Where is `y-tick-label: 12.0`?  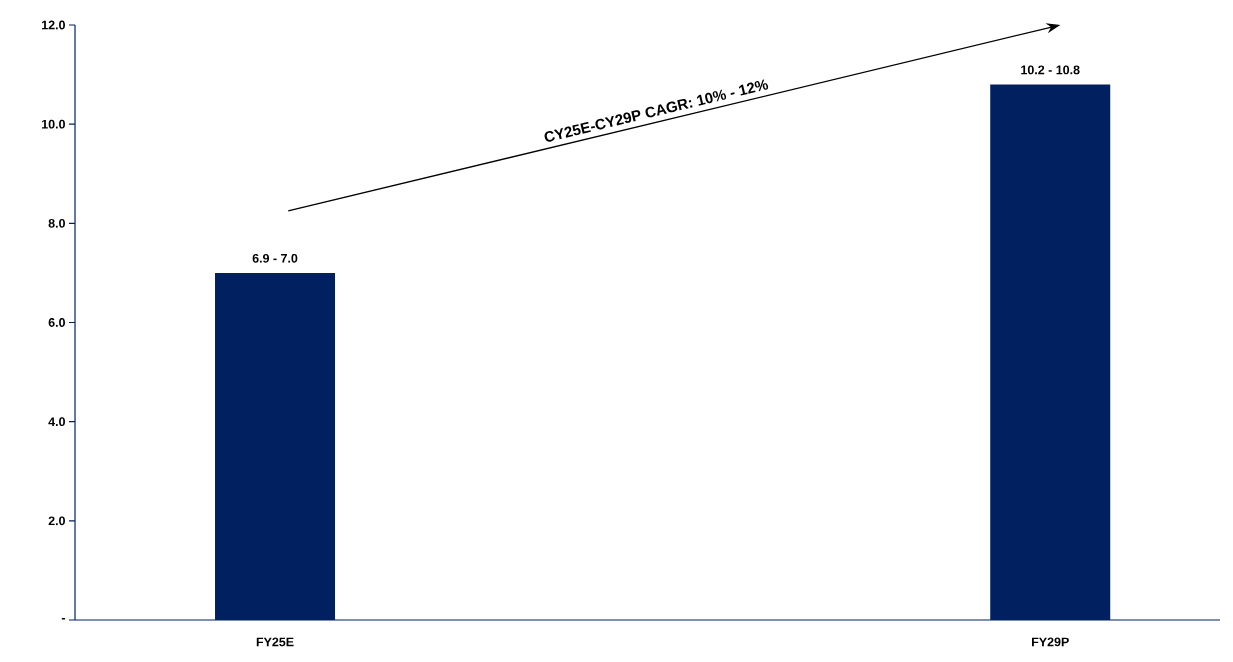 y-tick-label: 12.0 is located at coordinates (53, 25).